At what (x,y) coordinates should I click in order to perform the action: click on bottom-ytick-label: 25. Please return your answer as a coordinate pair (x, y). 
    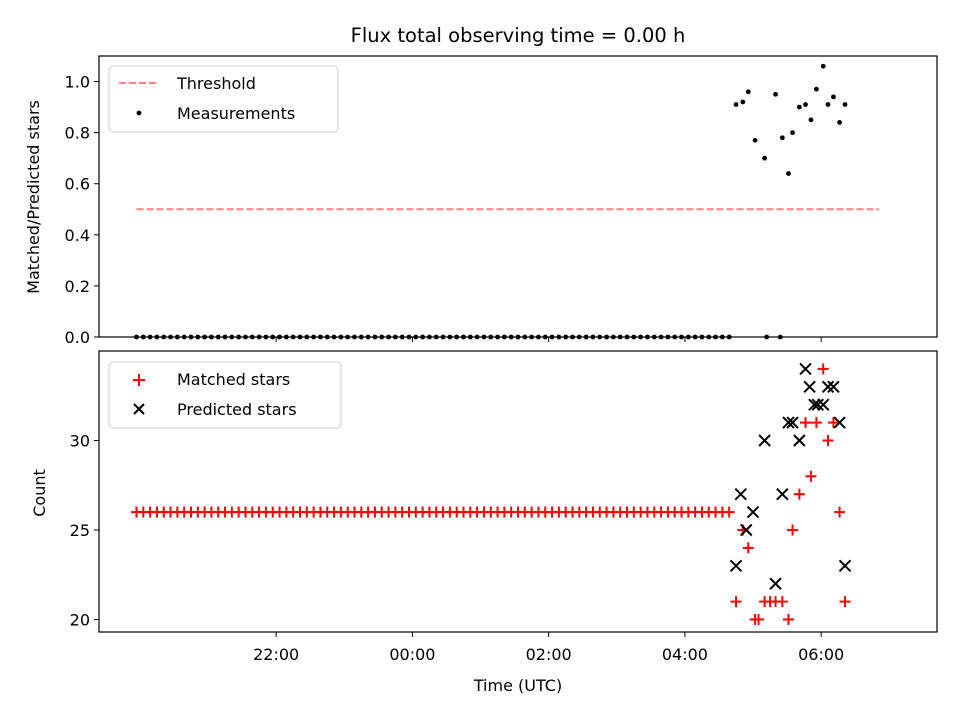
    Looking at the image, I should click on (80, 530).